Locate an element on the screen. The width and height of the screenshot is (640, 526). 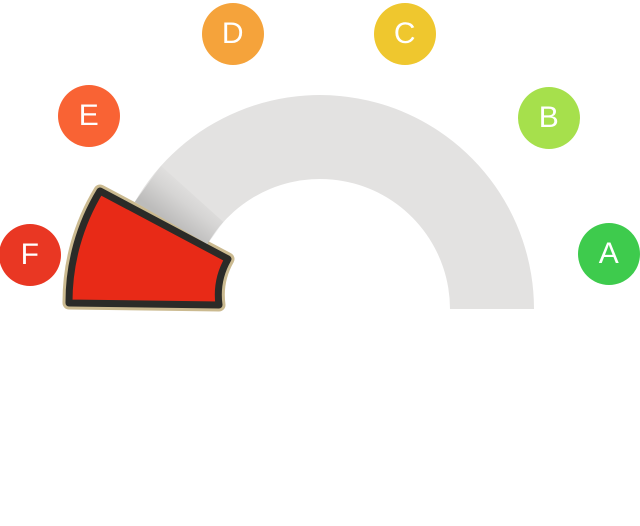
grade-badge-label: E is located at coordinates (89, 115).